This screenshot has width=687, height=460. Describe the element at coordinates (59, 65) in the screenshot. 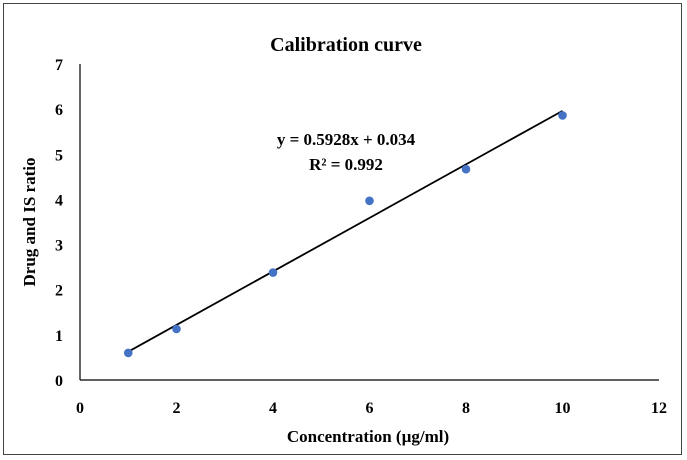

I see `y-tick-label: 7` at that location.